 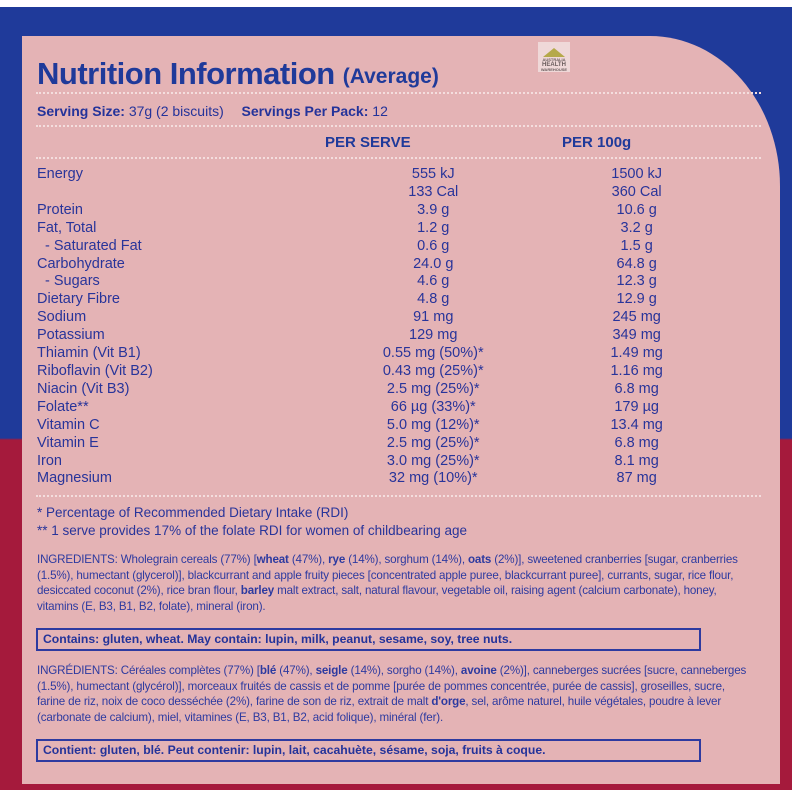 I want to click on nutrient-name: Energy, so click(x=60, y=174).